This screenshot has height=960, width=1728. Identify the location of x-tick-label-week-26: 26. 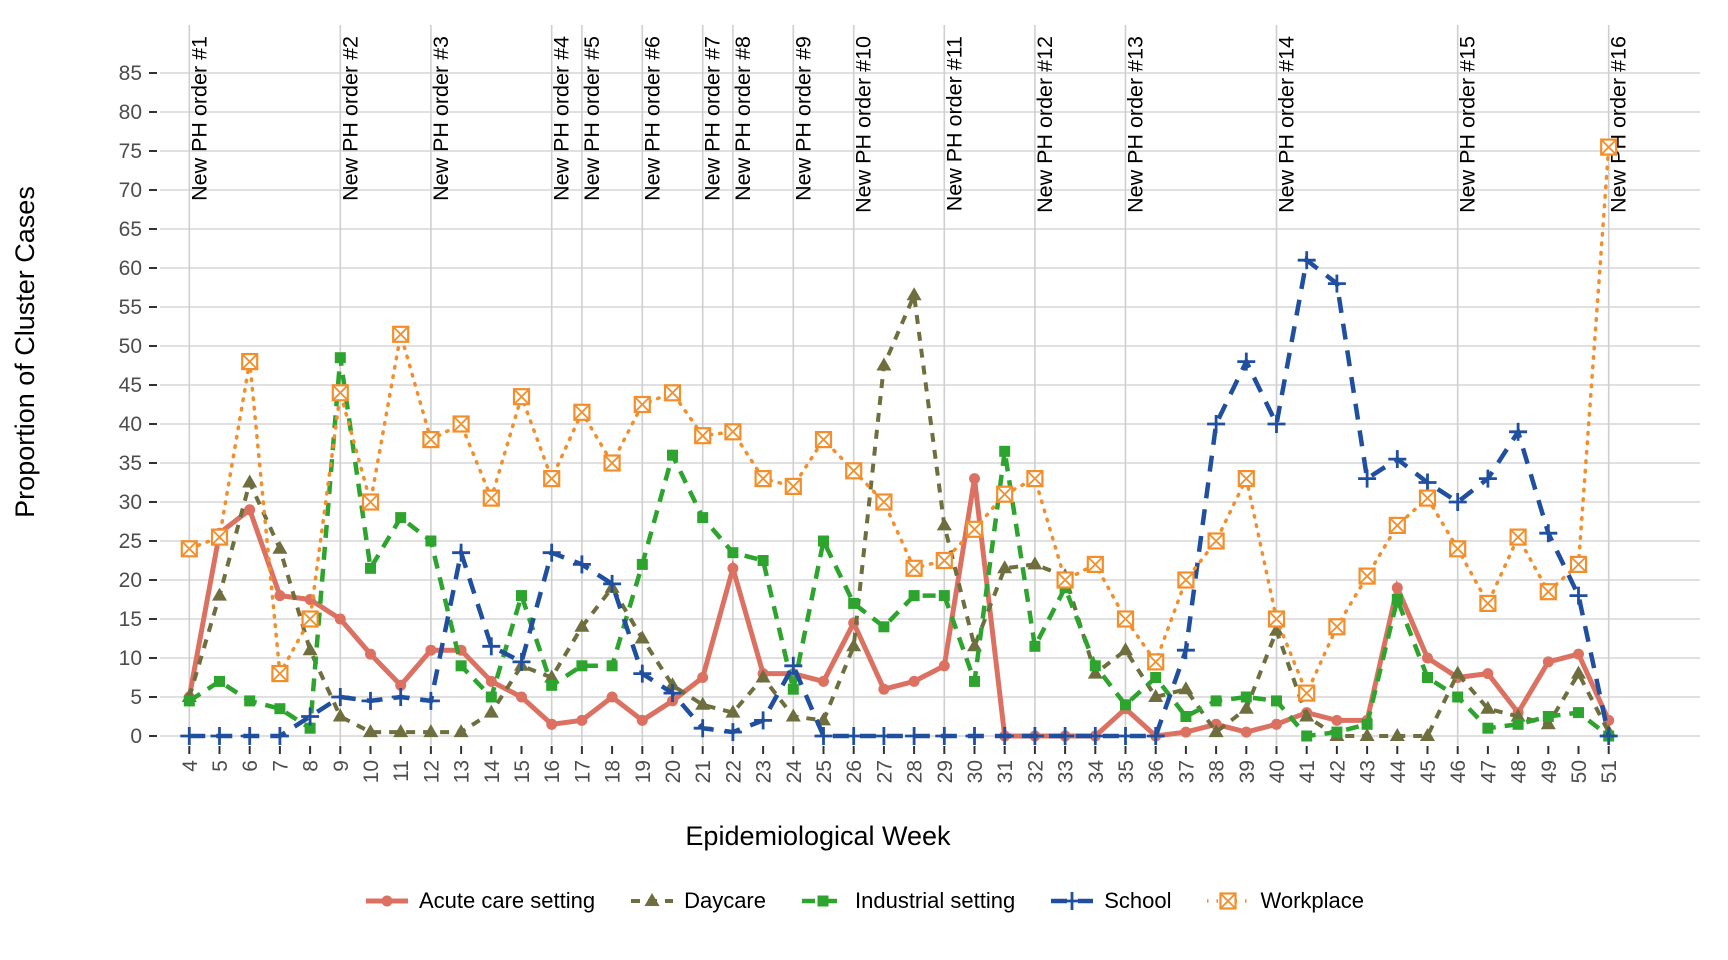
(854, 771).